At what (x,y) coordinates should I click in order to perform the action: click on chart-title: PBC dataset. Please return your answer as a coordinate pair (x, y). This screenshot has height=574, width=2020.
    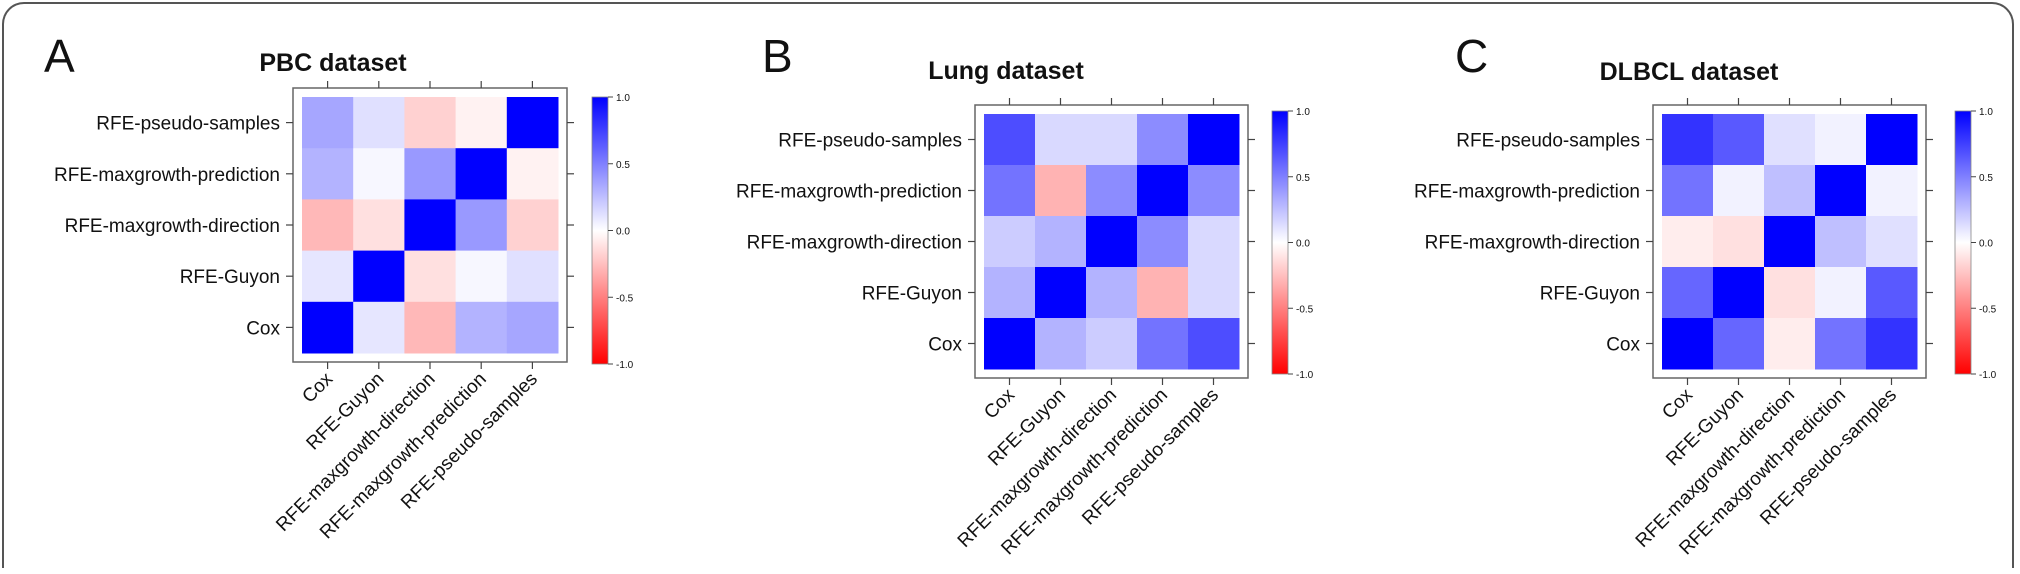
    Looking at the image, I should click on (333, 63).